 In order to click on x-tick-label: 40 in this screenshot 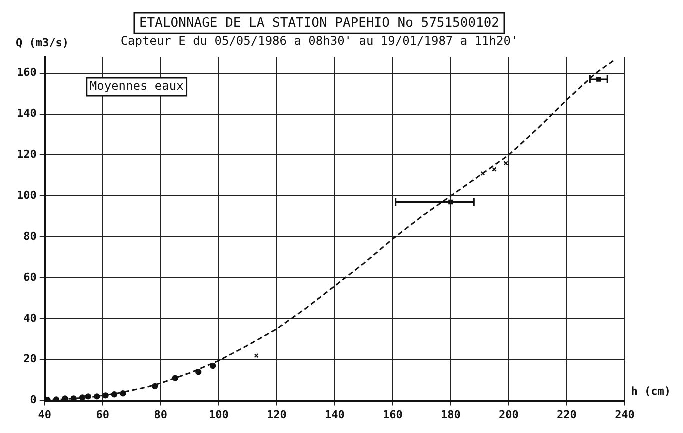, I will do `click(45, 415)`.